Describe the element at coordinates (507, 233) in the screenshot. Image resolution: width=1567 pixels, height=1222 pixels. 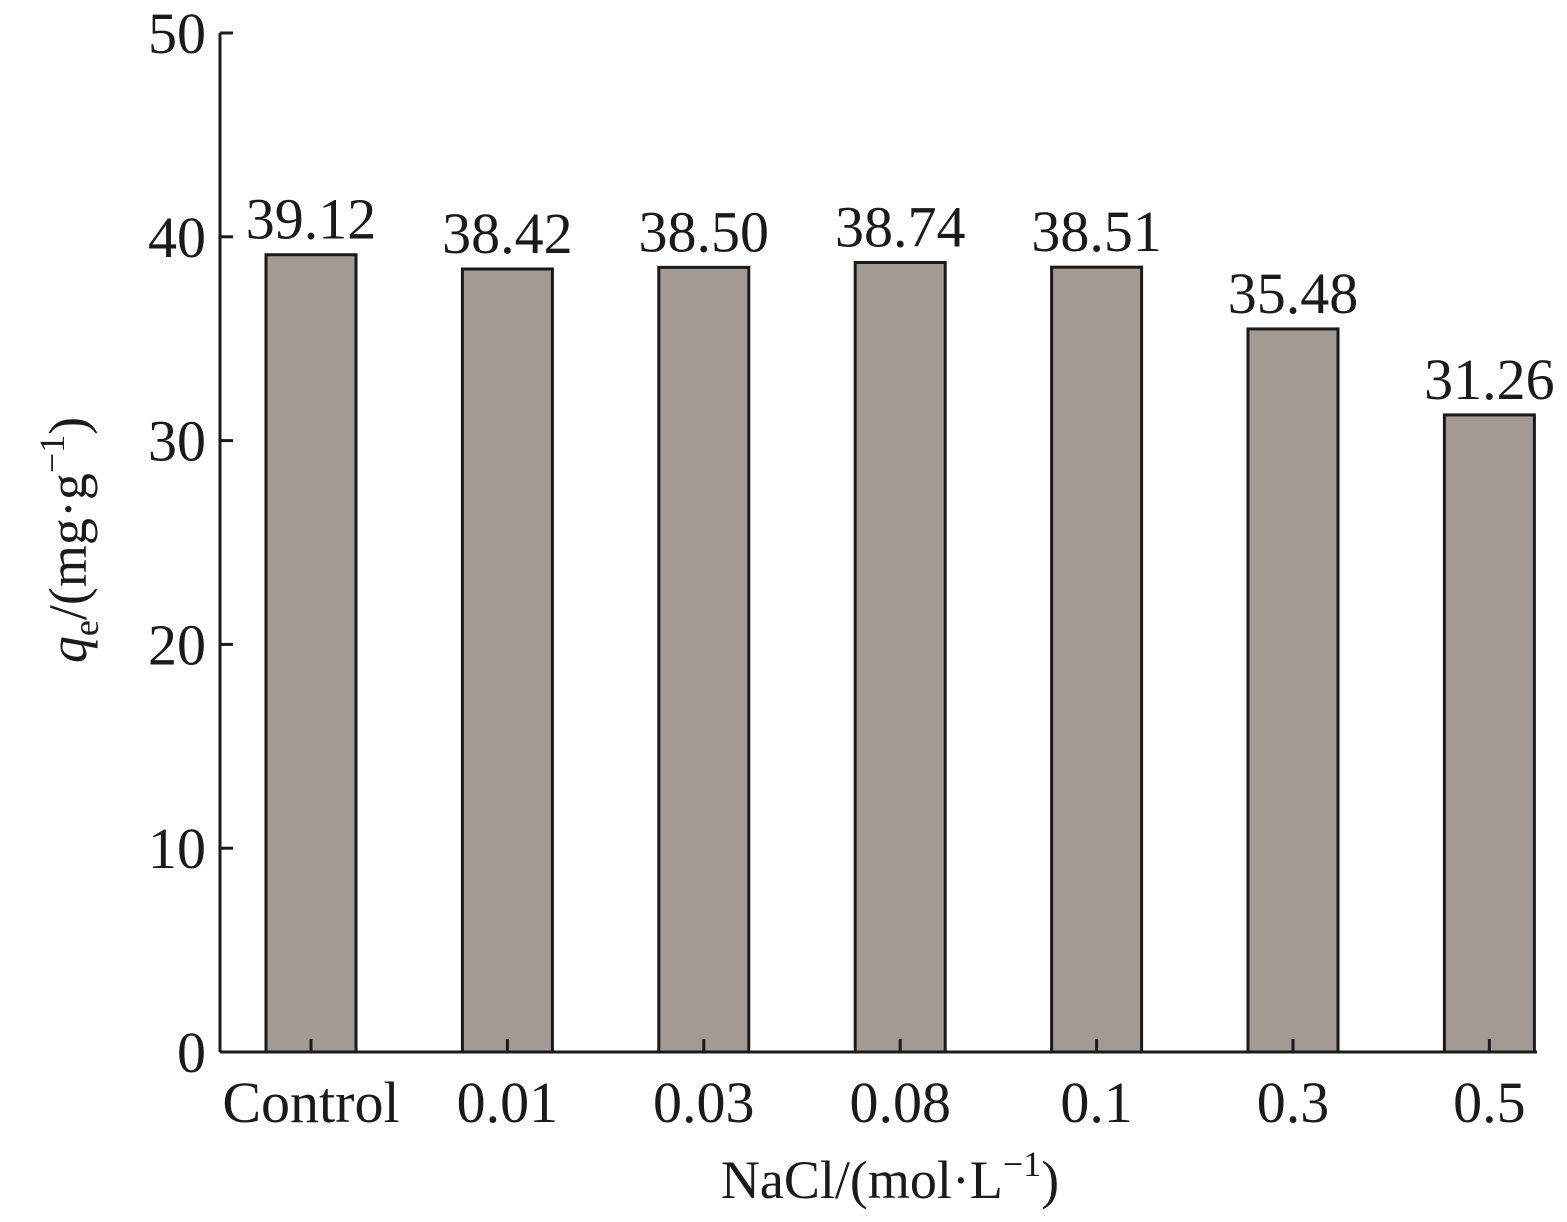
I see `data-label: 38.42` at that location.